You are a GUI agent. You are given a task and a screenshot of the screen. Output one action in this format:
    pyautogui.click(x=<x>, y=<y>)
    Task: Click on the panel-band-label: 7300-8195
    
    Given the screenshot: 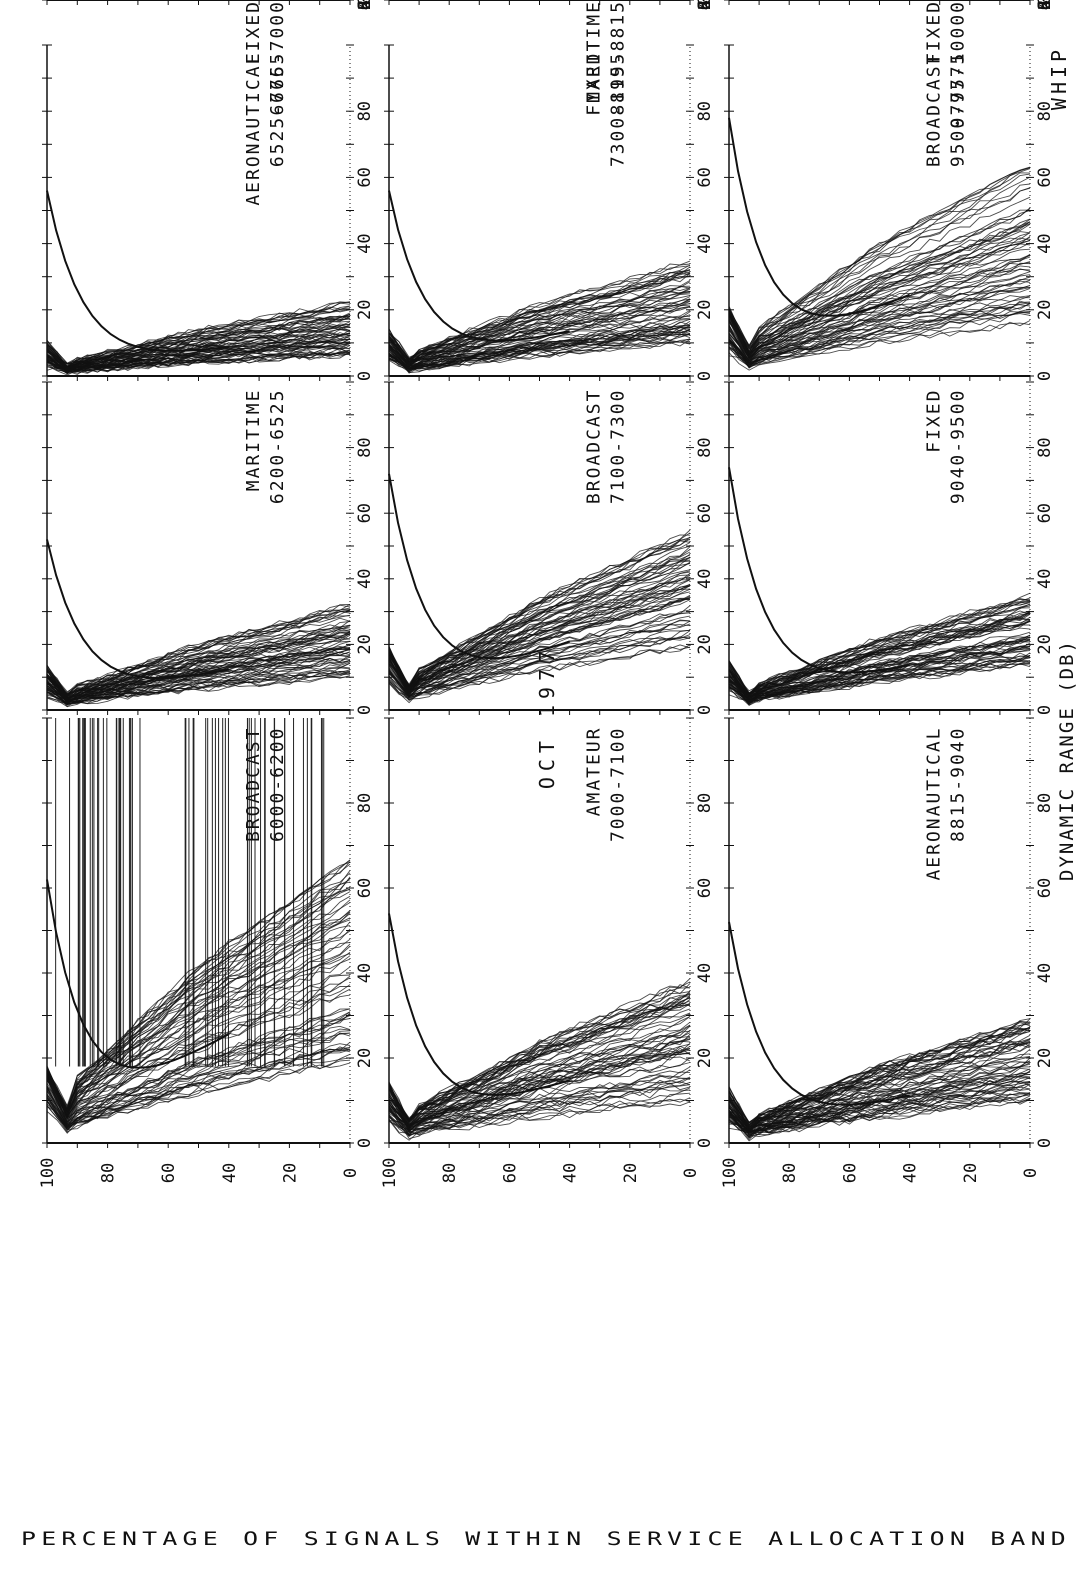 What is the action you would take?
    pyautogui.click(x=618, y=110)
    